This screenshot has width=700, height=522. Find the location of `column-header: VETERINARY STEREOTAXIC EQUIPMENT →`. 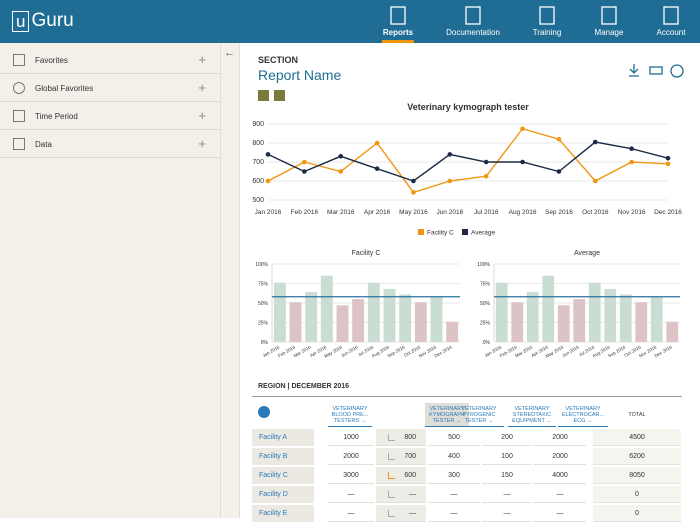

column-header: VETERINARY STEREOTAXIC EQUIPMENT → is located at coordinates (532, 415).